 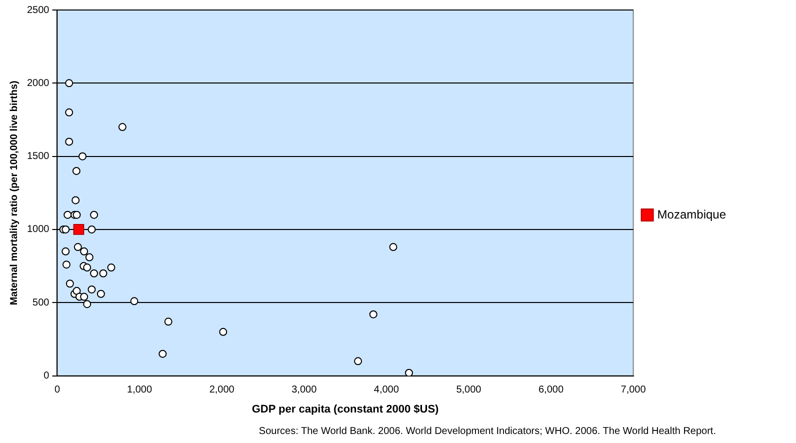 What do you see at coordinates (551, 390) in the screenshot?
I see `x-tick-label: 6,000` at bounding box center [551, 390].